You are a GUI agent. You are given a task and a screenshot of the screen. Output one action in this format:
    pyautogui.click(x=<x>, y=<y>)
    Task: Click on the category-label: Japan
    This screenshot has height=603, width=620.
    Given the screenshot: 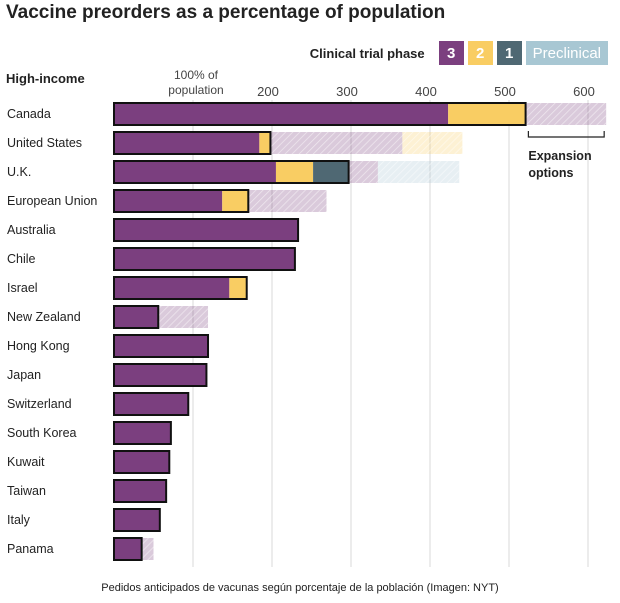 What is the action you would take?
    pyautogui.click(x=24, y=375)
    